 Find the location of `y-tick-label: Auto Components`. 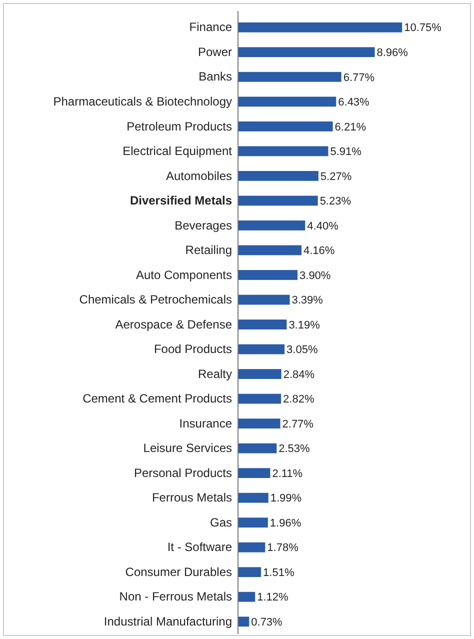

y-tick-label: Auto Components is located at coordinates (184, 275).